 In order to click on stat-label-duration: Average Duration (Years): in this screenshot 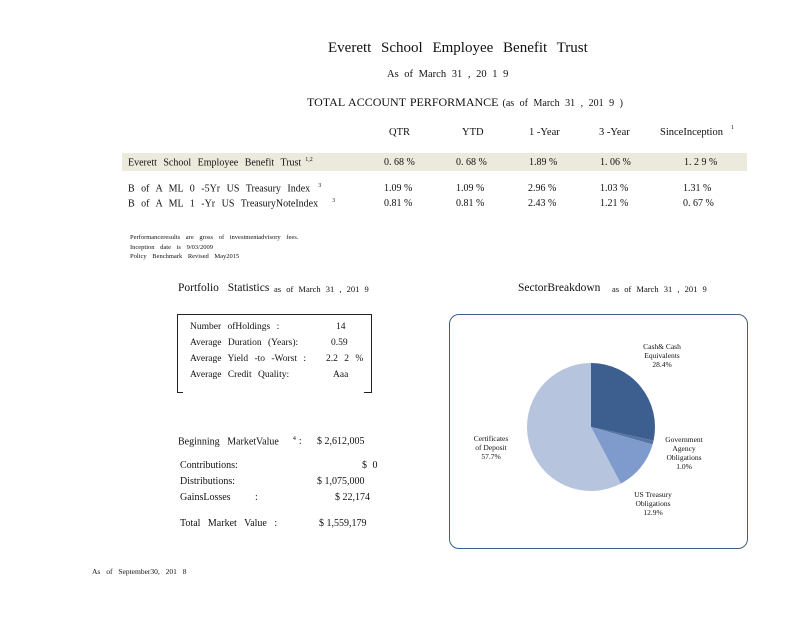, I will do `click(244, 343)`.